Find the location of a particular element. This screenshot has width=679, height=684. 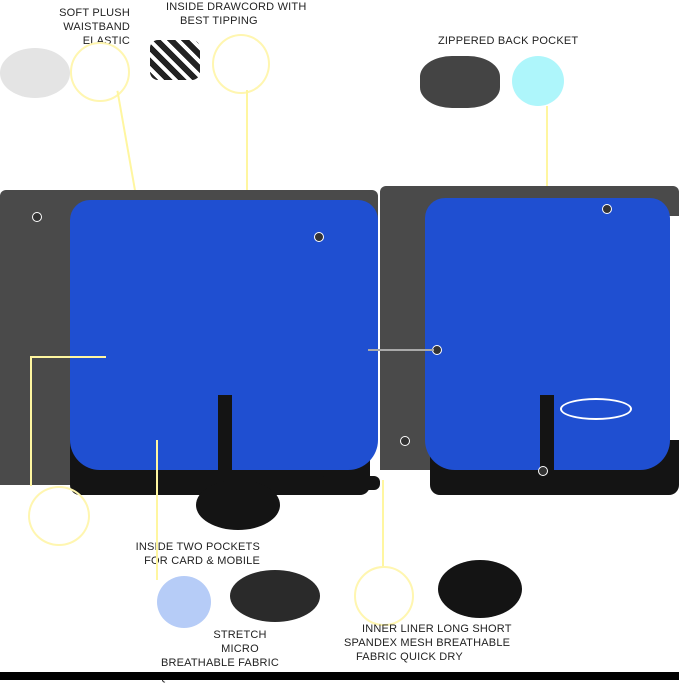

back-pocket-highlight is located at coordinates (538, 81).